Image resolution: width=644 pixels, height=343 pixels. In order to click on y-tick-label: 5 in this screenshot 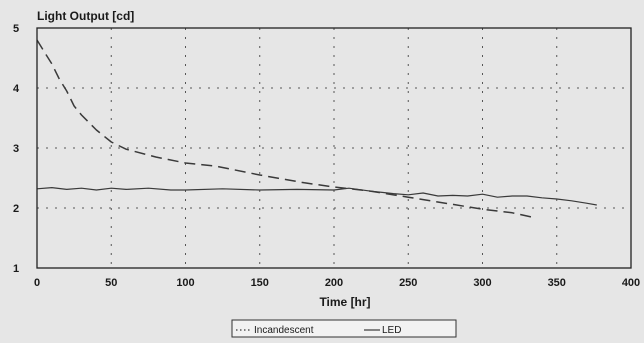, I will do `click(16, 29)`.